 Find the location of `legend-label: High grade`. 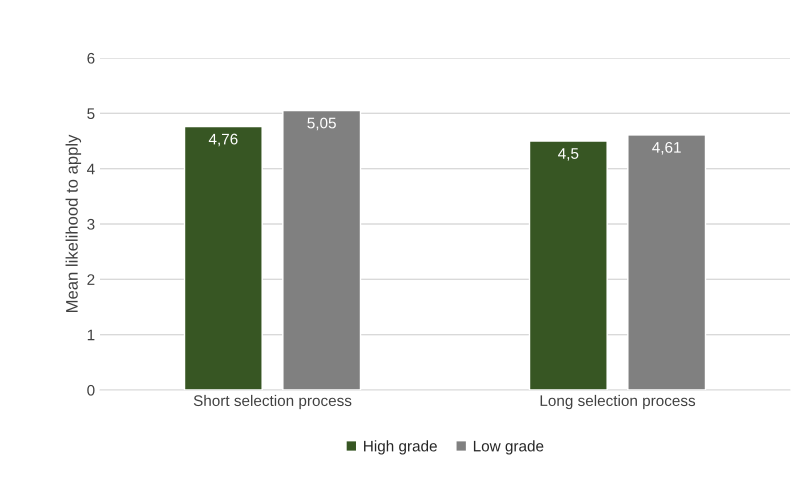

legend-label: High grade is located at coordinates (400, 447).